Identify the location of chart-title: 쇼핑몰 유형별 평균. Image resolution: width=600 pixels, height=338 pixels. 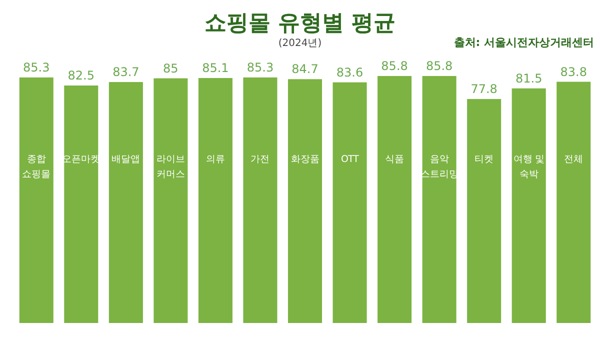
(300, 23).